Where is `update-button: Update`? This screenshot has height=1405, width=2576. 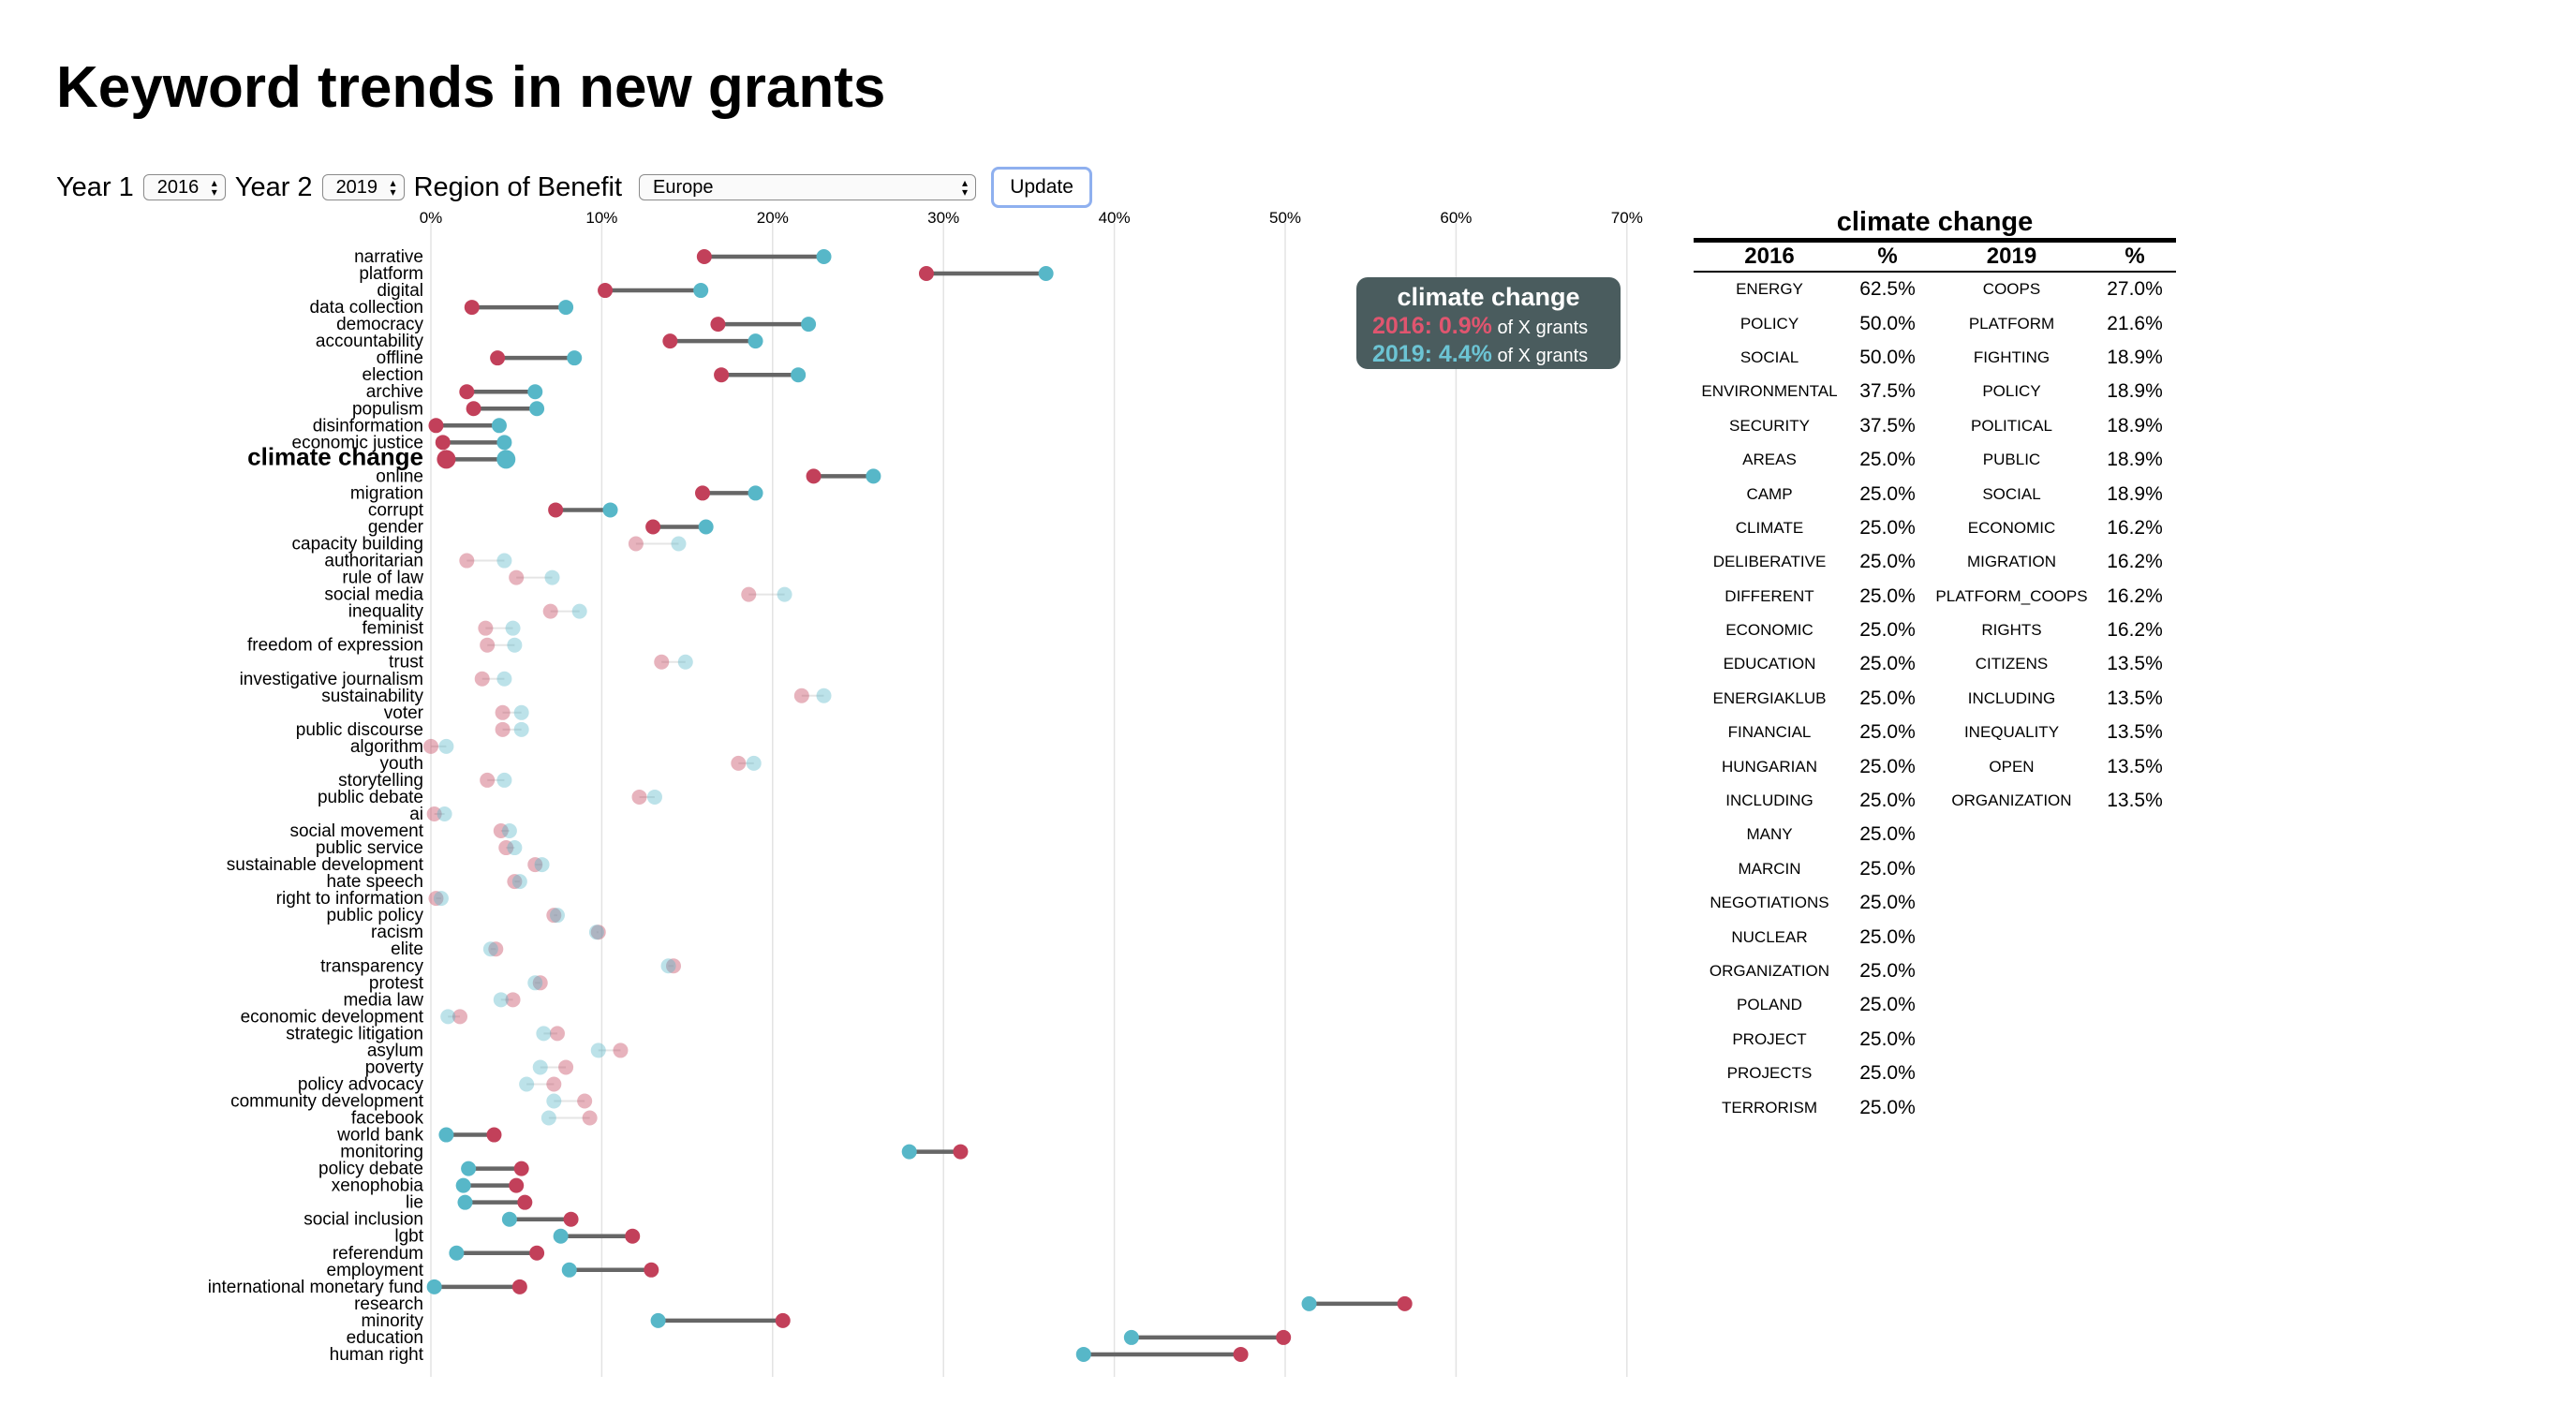
update-button: Update is located at coordinates (1042, 187).